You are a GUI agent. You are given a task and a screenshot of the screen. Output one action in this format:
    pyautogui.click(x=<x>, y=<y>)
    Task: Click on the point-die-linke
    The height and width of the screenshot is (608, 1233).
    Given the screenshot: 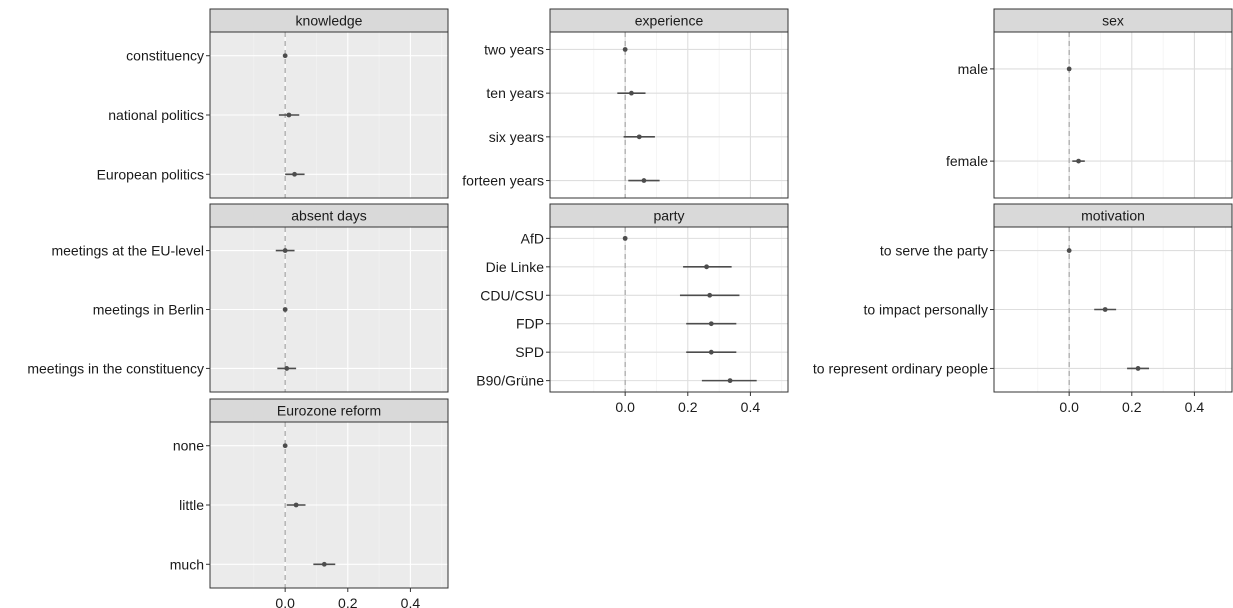 What is the action you would take?
    pyautogui.click(x=706, y=267)
    